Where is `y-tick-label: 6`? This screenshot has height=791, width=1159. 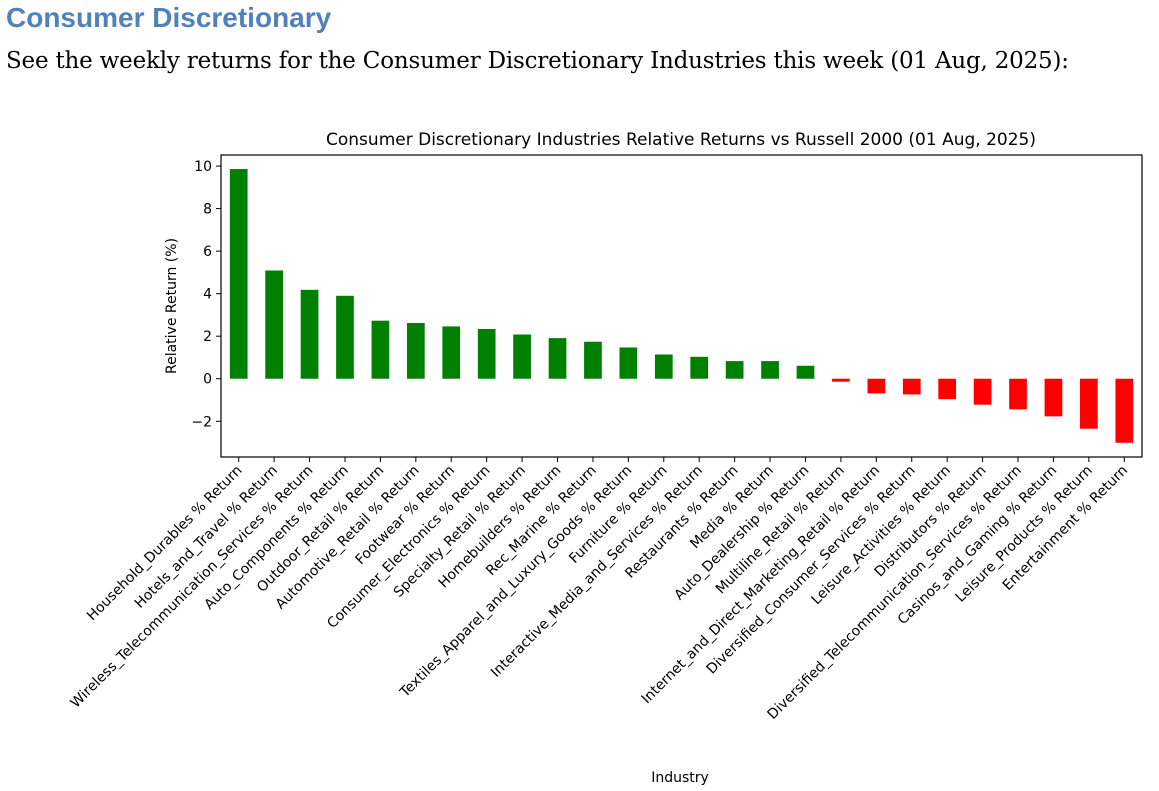
y-tick-label: 6 is located at coordinates (207, 252).